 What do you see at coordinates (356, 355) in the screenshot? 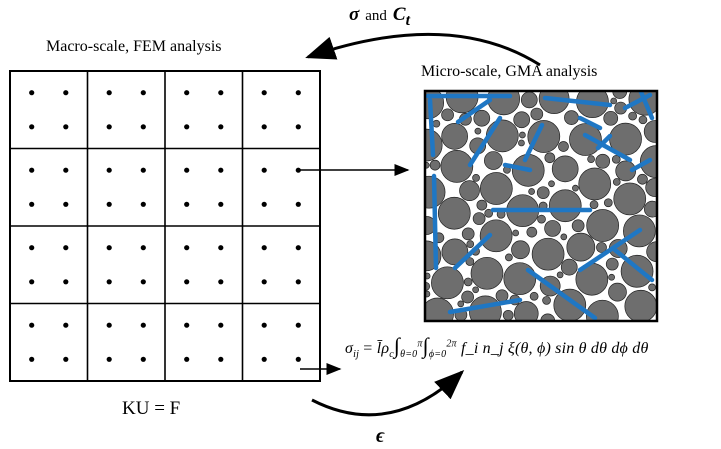
I see `formula-lhs-sub: ij` at bounding box center [356, 355].